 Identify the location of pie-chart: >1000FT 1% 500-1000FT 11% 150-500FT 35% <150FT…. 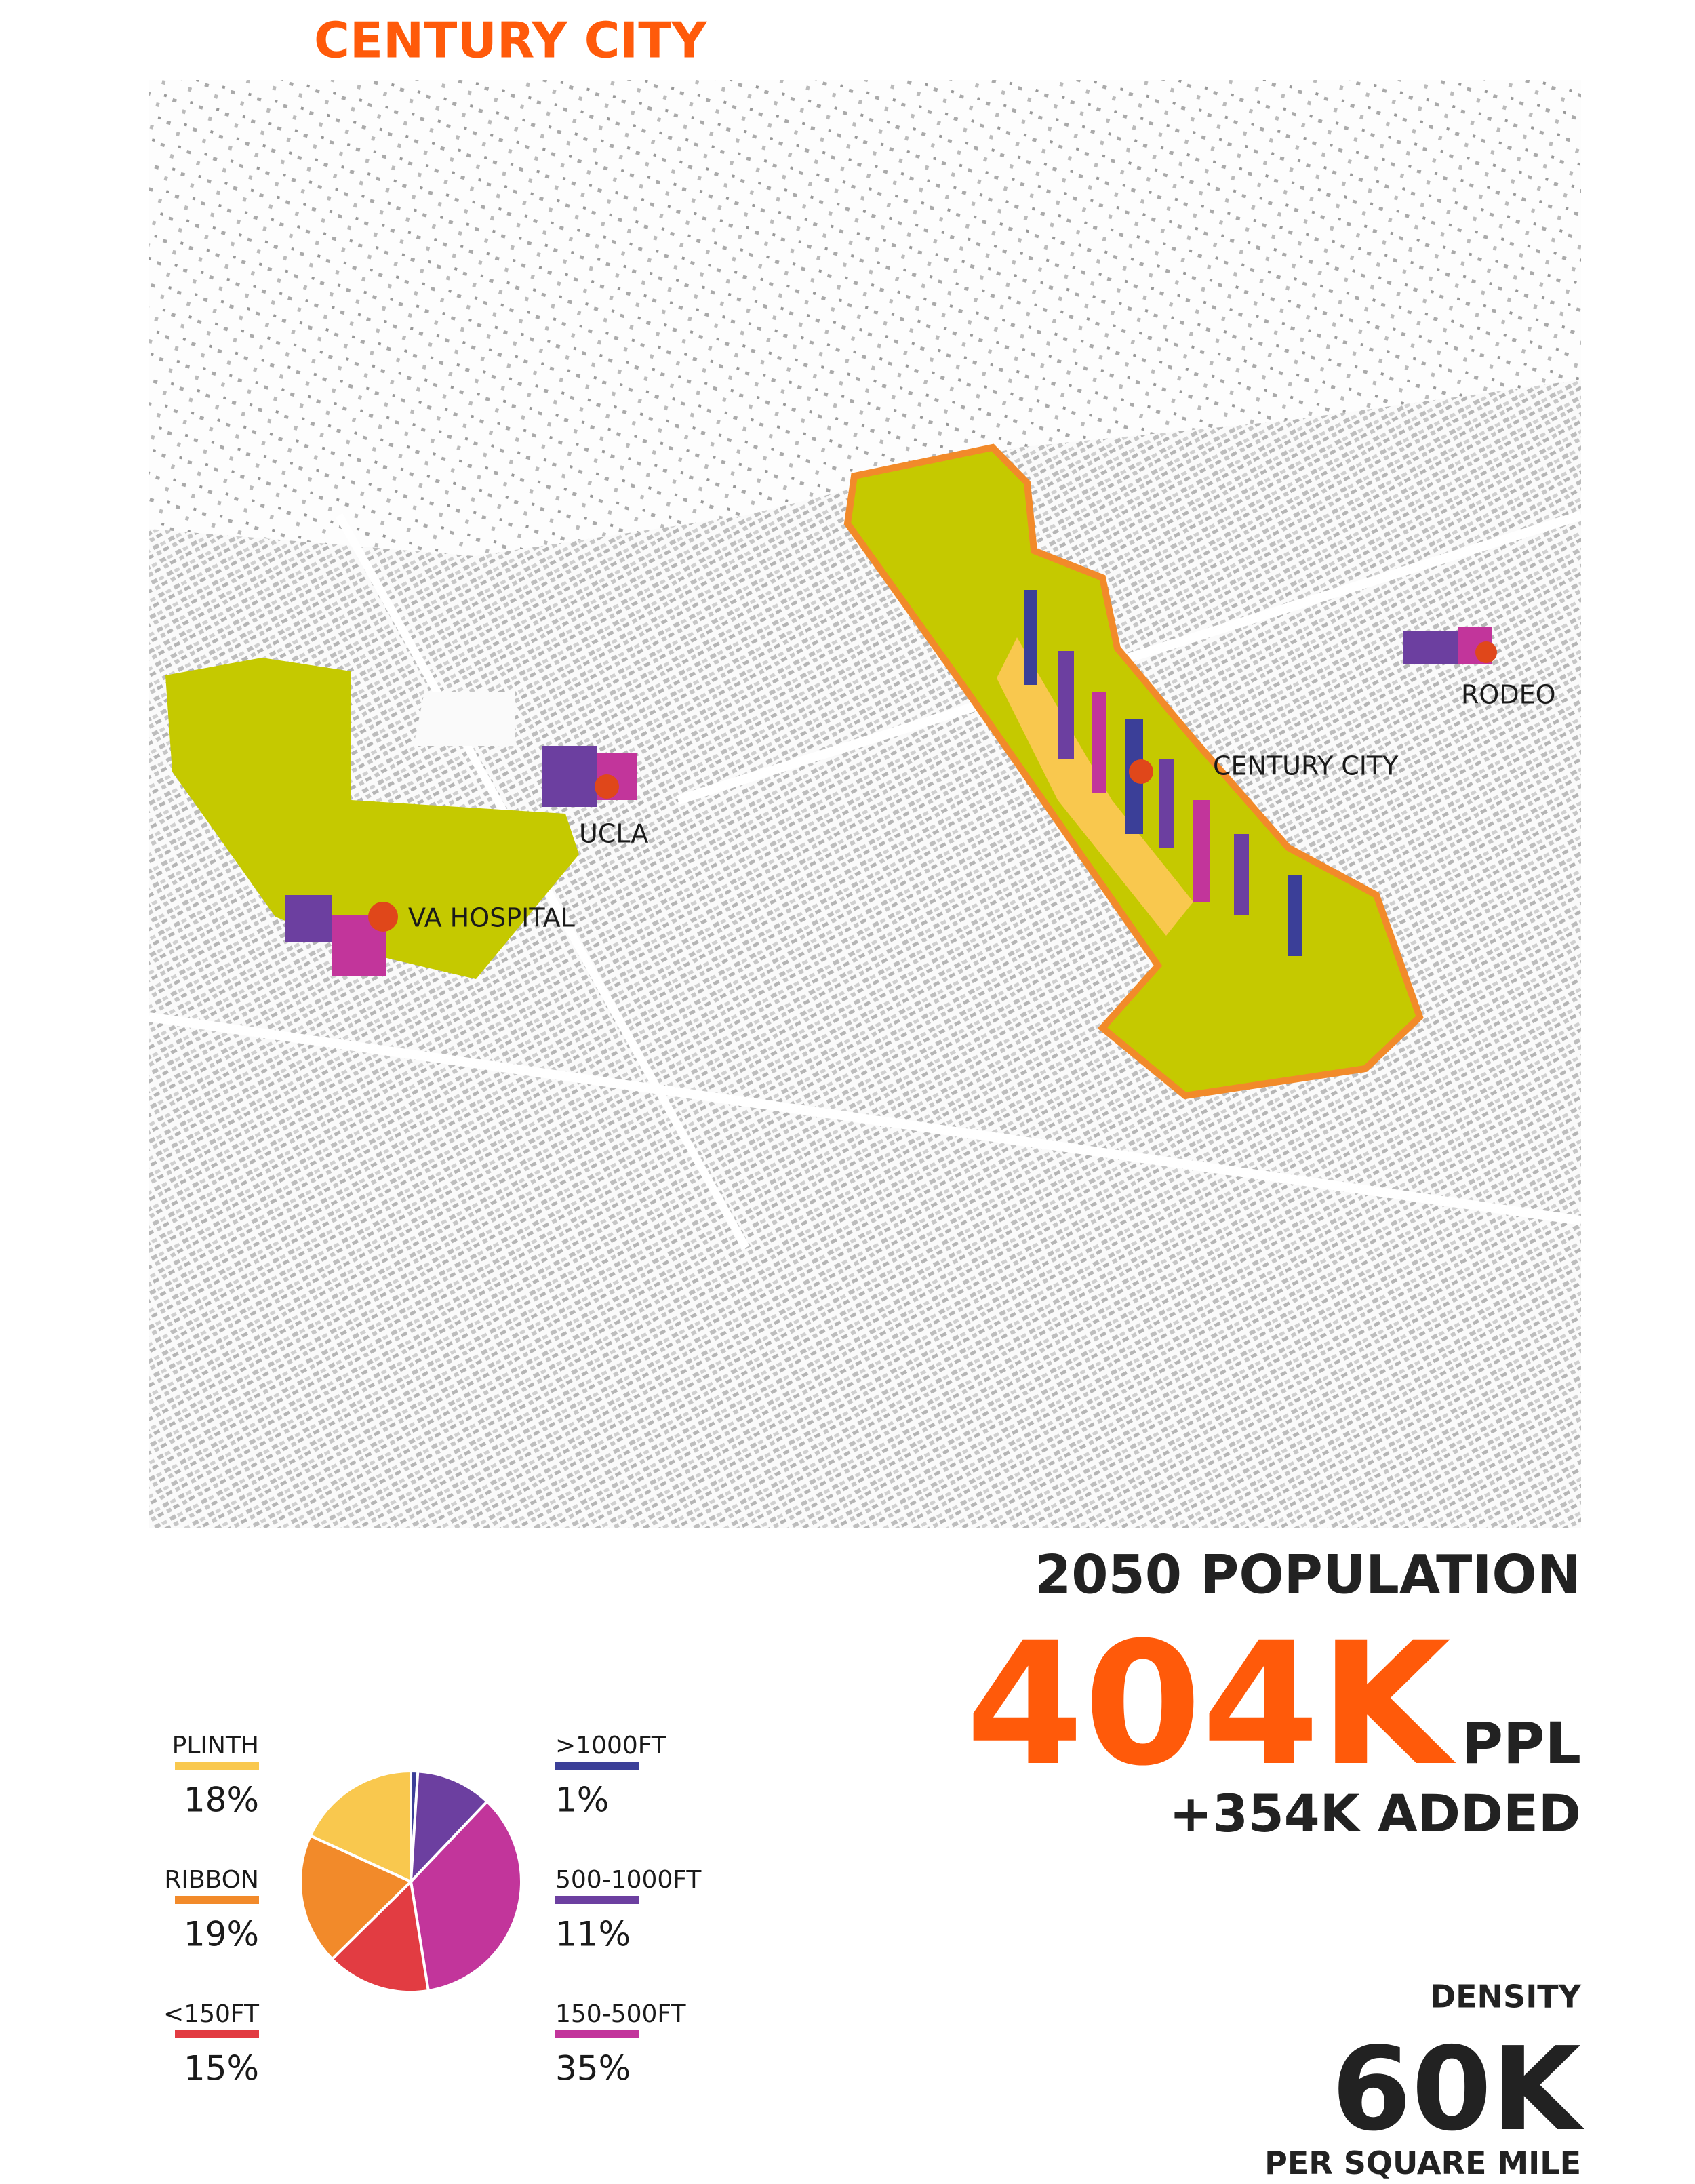
(433, 1910).